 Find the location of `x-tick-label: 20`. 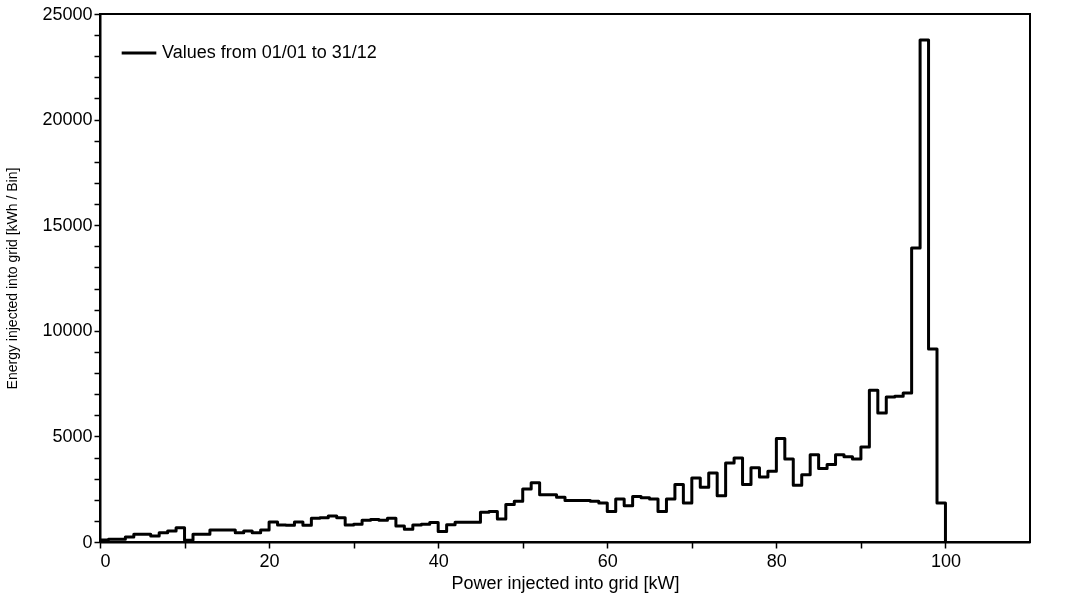

x-tick-label: 20 is located at coordinates (269, 560).